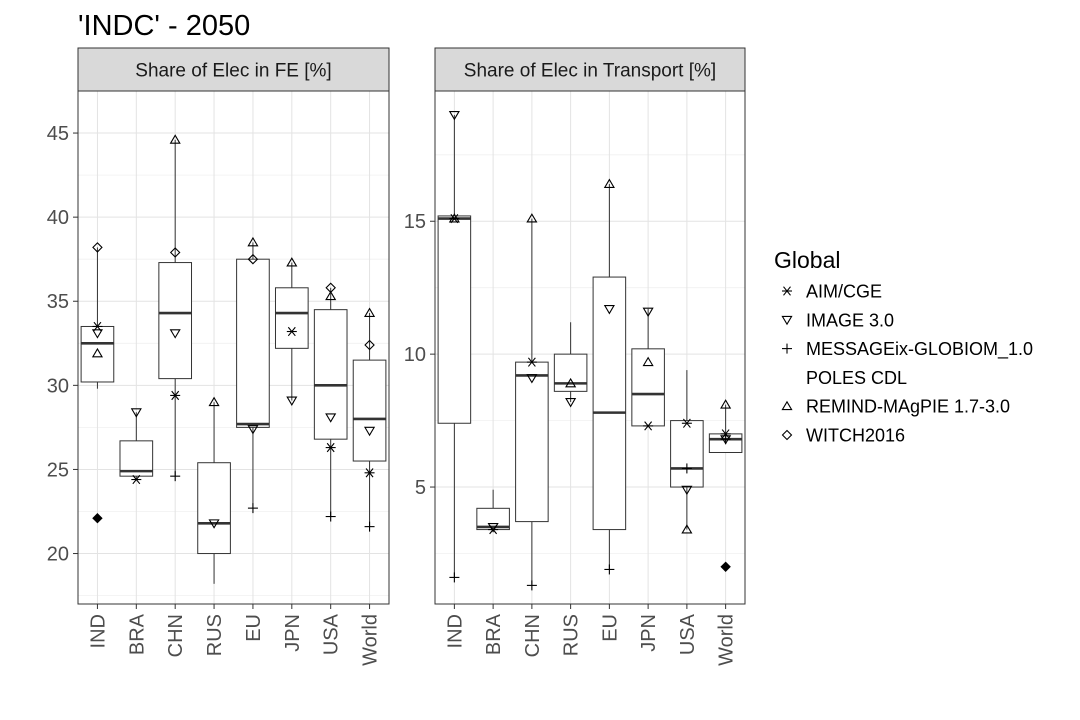 The image size is (1080, 720). I want to click on x-tick-label: CHN, so click(533, 635).